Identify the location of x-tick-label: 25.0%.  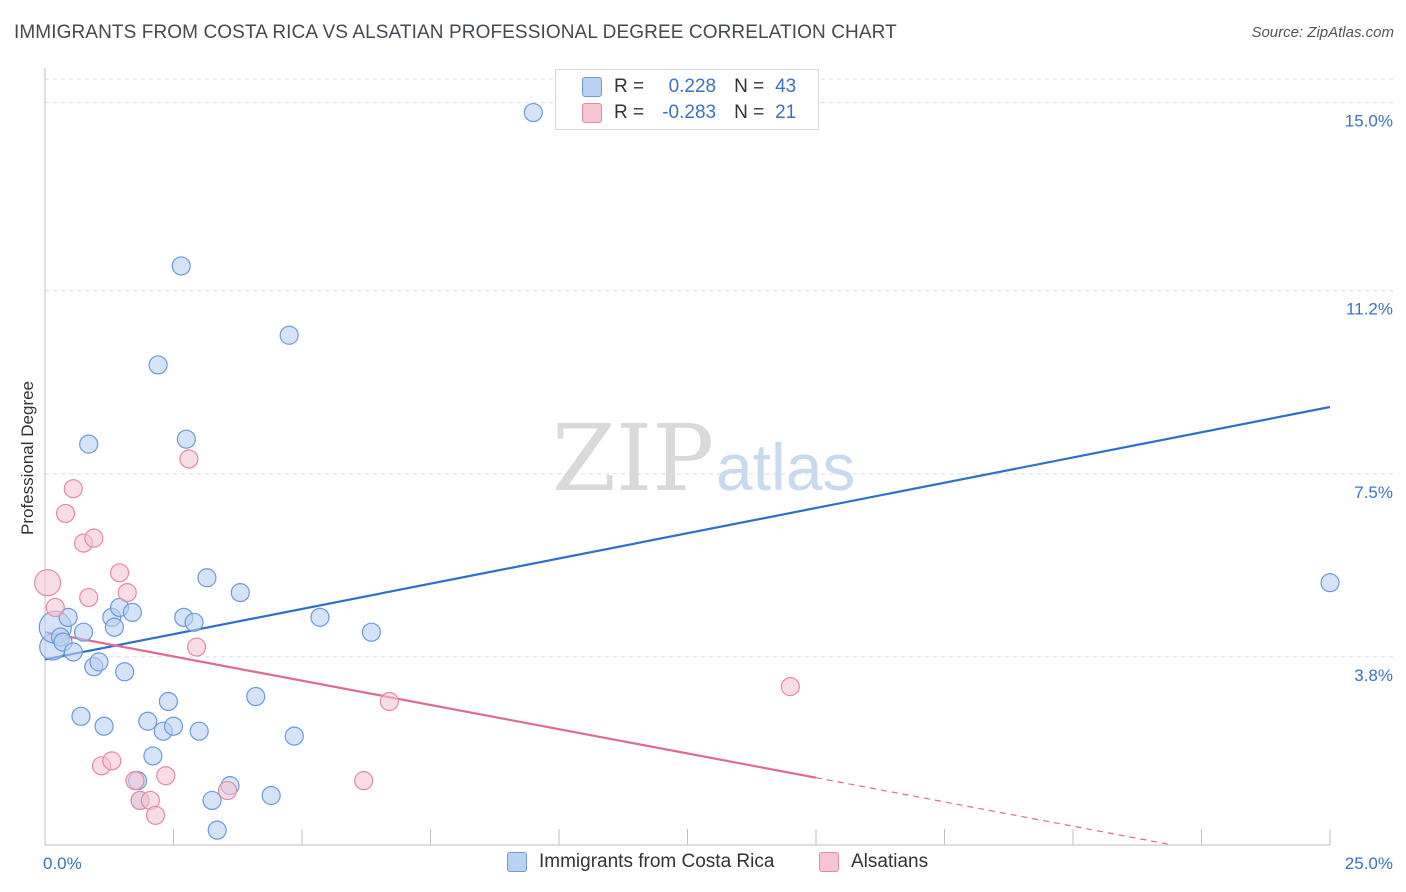
(1369, 863).